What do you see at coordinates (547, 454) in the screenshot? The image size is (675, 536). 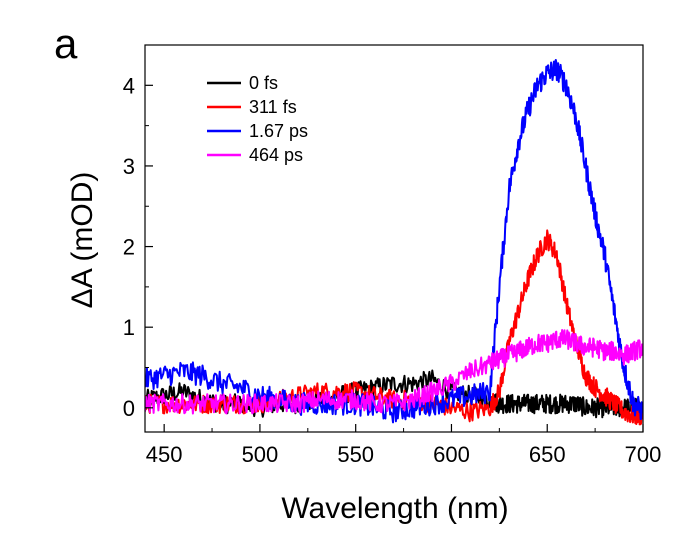 I see `x-tick-label: 650` at bounding box center [547, 454].